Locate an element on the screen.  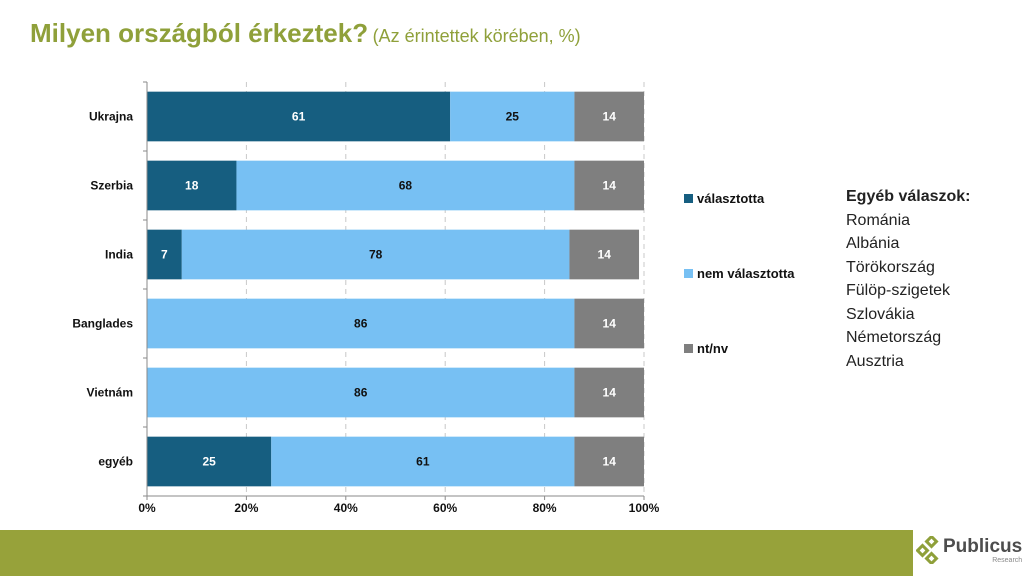
footer-band is located at coordinates (456, 553).